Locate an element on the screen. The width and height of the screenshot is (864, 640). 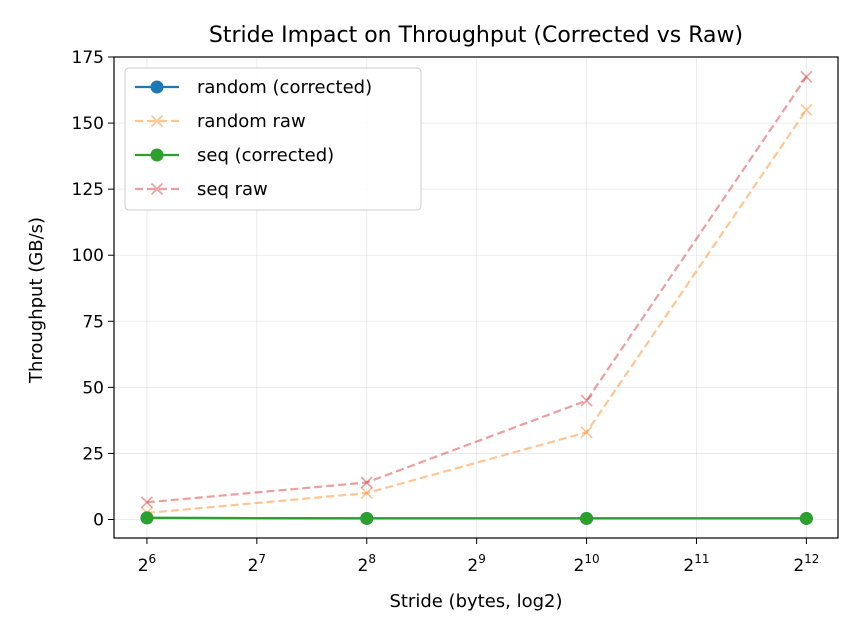
x-tick-exponent: 12 is located at coordinates (811, 559).